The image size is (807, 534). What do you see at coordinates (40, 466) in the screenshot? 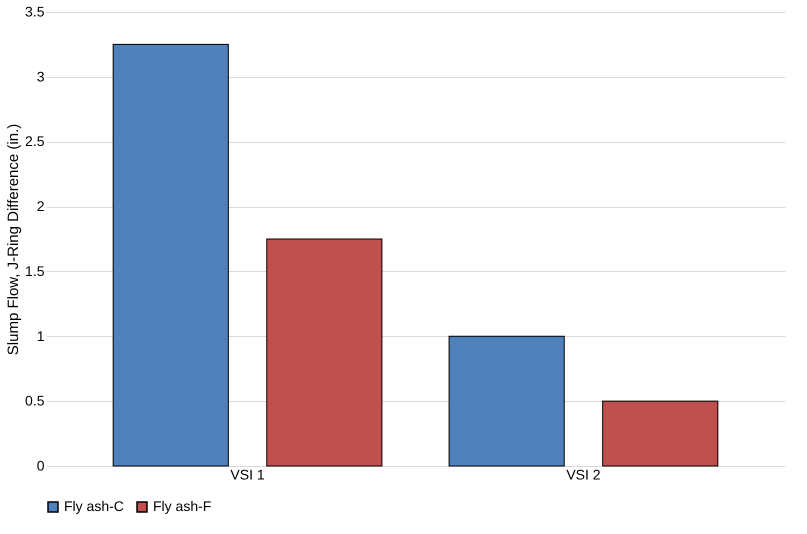
I see `y-tick-label: 0` at bounding box center [40, 466].